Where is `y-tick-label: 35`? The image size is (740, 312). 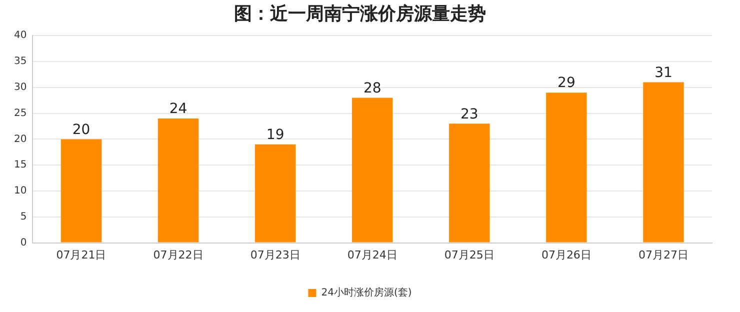 y-tick-label: 35 is located at coordinates (20, 62).